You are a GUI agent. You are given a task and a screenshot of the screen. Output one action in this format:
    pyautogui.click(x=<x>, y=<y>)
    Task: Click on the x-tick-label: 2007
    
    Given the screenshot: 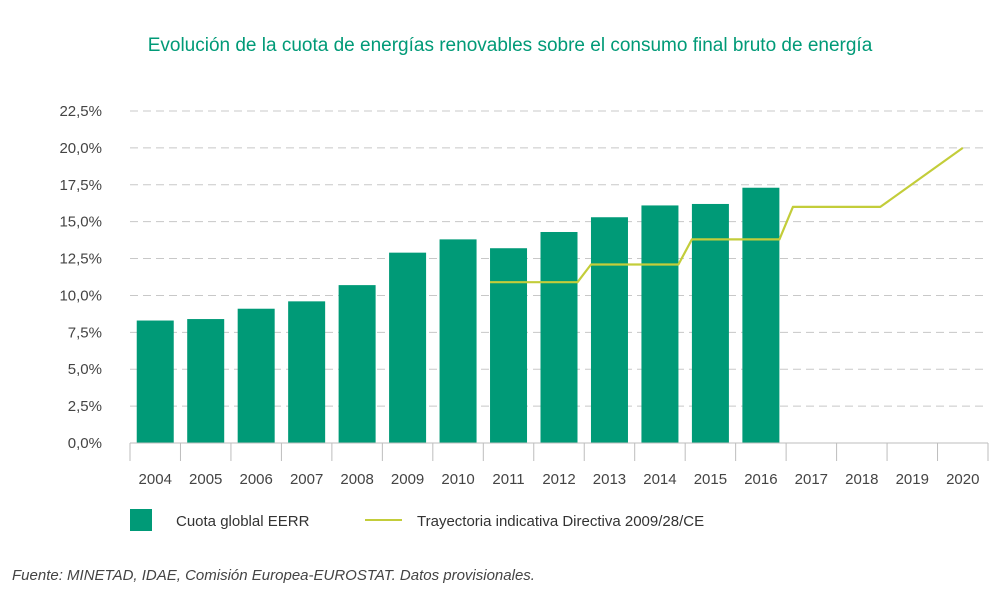 What is the action you would take?
    pyautogui.click(x=306, y=479)
    